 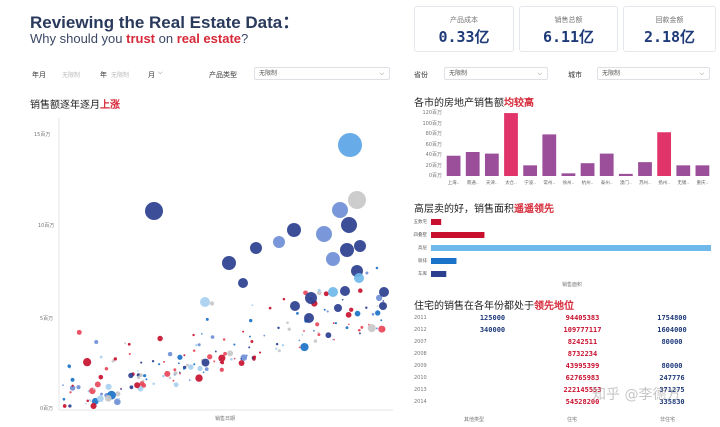 What do you see at coordinates (636, 395) in the screenshot?
I see `watermark: 知乎 @李德方` at bounding box center [636, 395].